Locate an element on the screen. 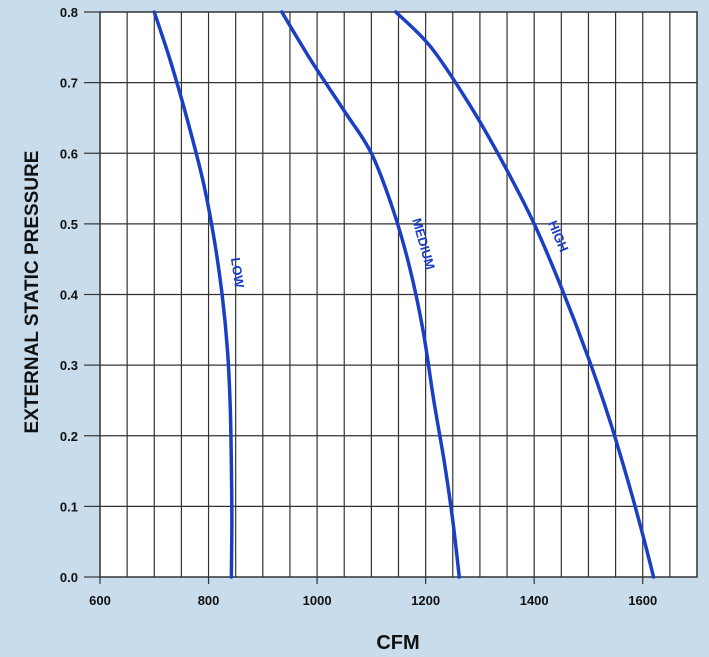  x-tick-label: 600 is located at coordinates (100, 600).